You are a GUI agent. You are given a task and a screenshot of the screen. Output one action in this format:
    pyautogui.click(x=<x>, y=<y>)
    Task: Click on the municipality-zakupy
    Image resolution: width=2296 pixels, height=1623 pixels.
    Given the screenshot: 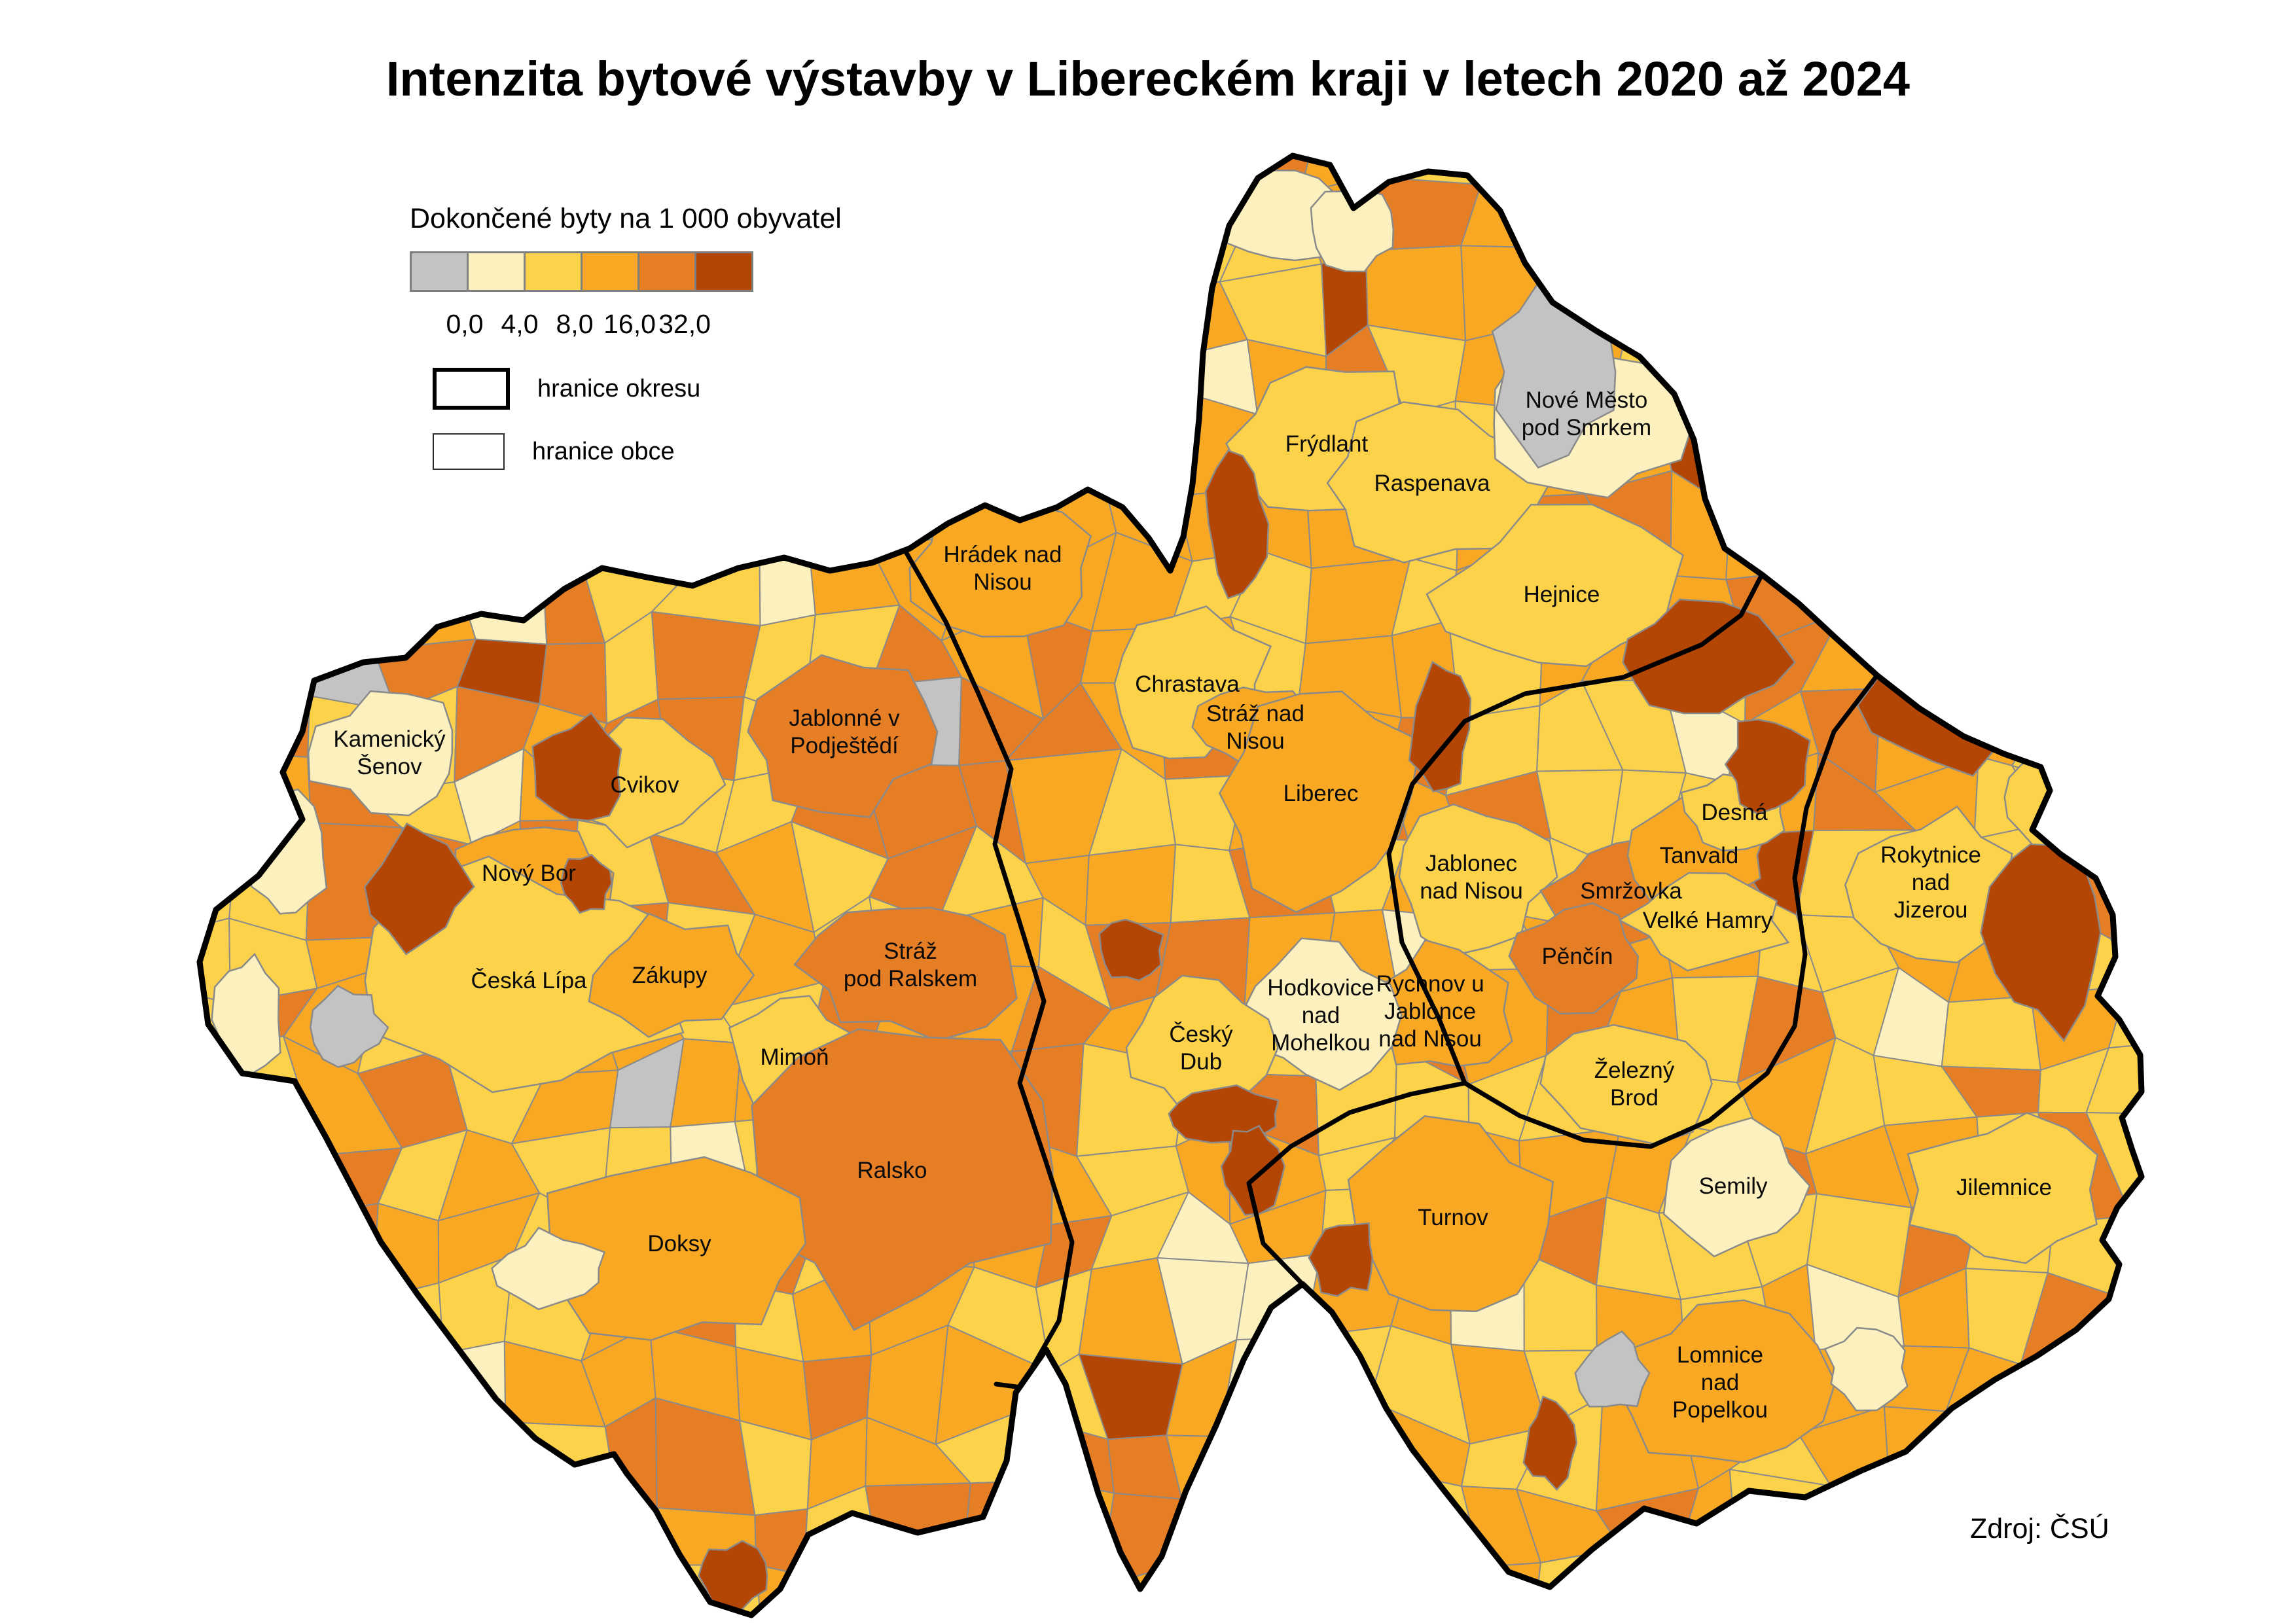 What is the action you would take?
    pyautogui.click(x=671, y=976)
    